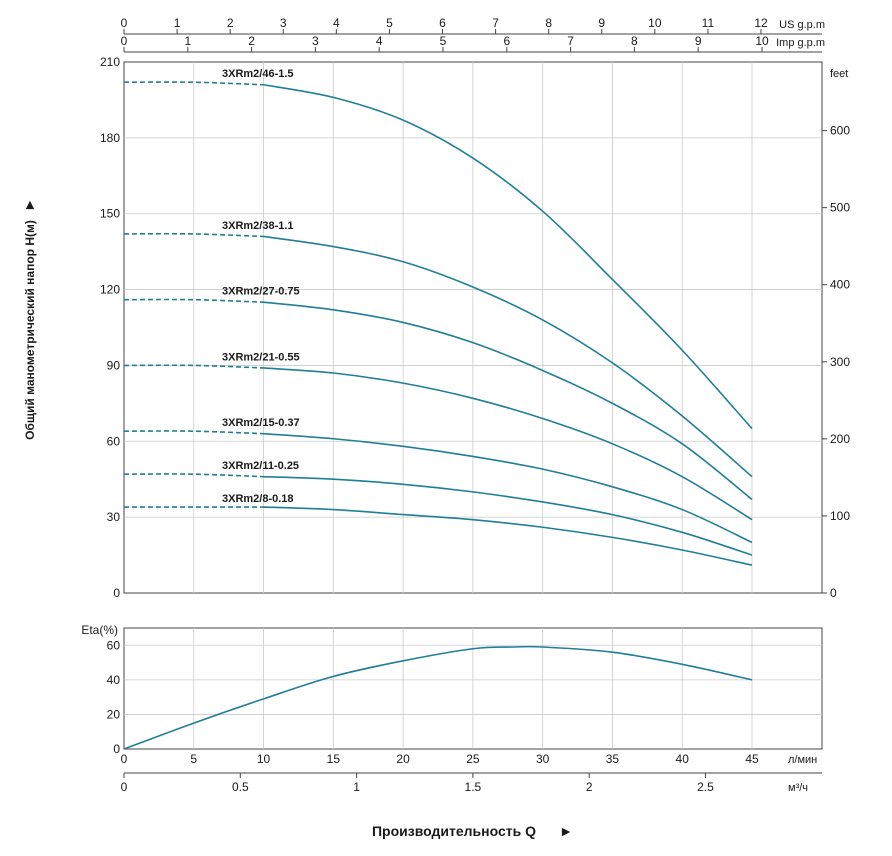 The height and width of the screenshot is (856, 892). I want to click on curve-label: 3XRm2/8-0.18, so click(258, 499).